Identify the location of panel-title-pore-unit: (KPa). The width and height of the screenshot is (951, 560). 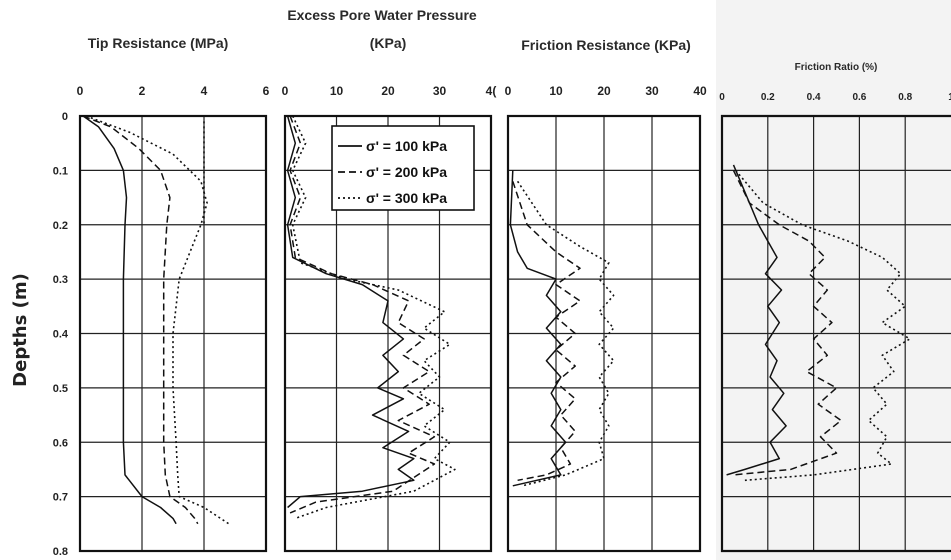
(388, 43).